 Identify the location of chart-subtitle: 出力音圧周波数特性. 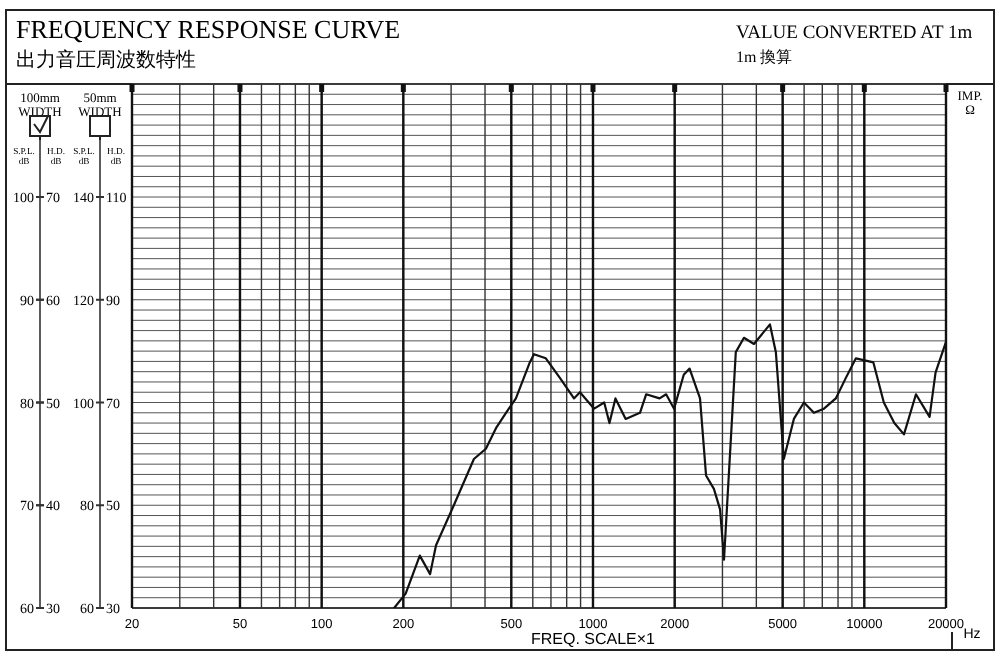
(106, 60).